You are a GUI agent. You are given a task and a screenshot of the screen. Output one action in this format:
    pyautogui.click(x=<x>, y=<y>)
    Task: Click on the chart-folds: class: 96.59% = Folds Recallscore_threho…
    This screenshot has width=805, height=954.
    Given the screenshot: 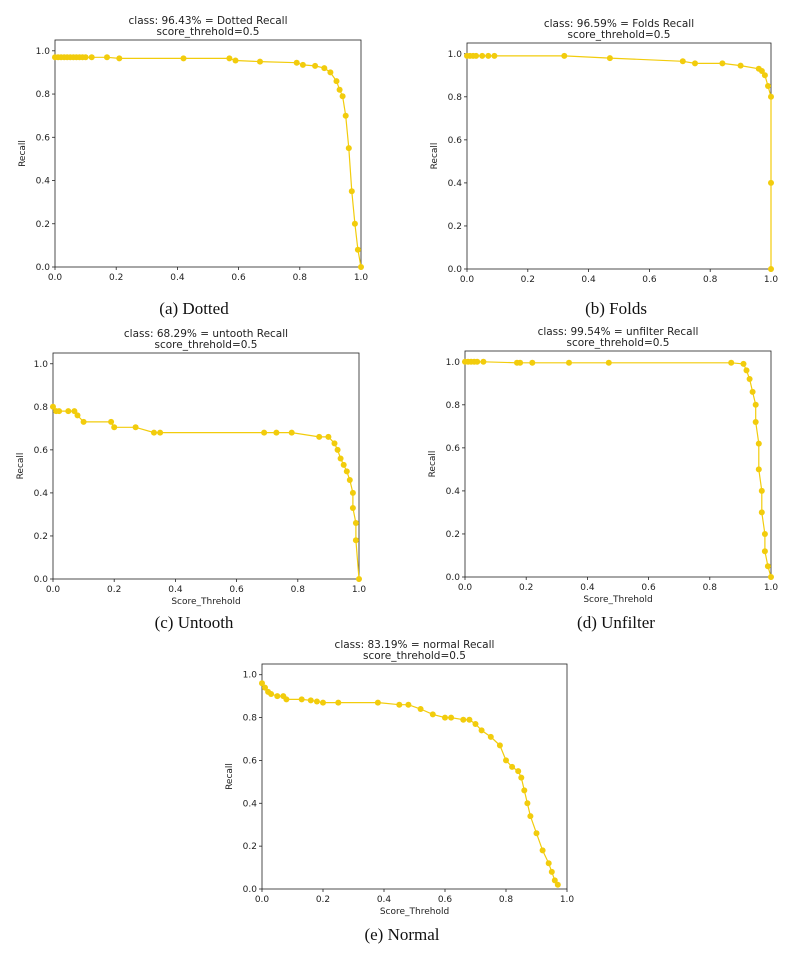 What is the action you would take?
    pyautogui.click(x=604, y=151)
    